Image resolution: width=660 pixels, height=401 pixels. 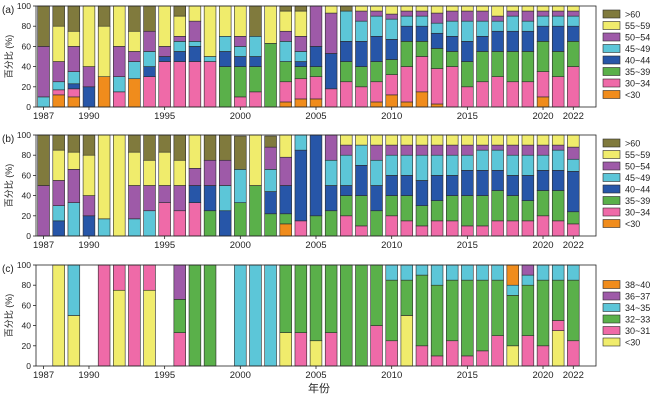 I want to click on legend-entry: 45~49, so click(x=637, y=178).